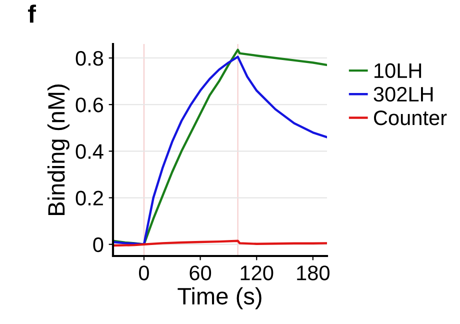 Image resolution: width=460 pixels, height=324 pixels. I want to click on y-tick-label: 0, so click(98, 244).